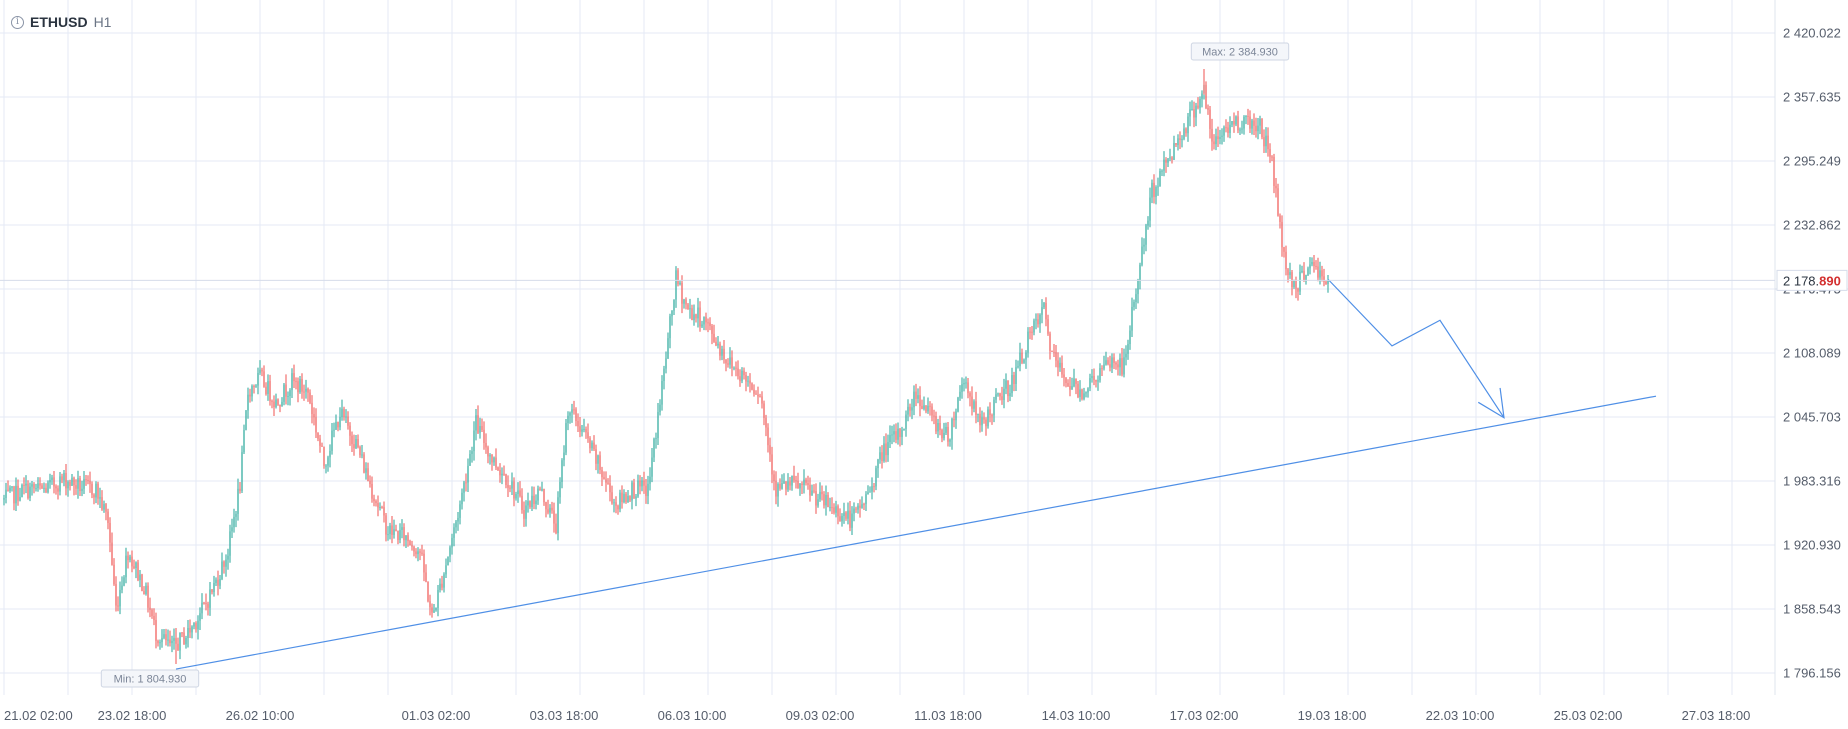  I want to click on y-tick-label: 1 983.316, so click(1812, 480).